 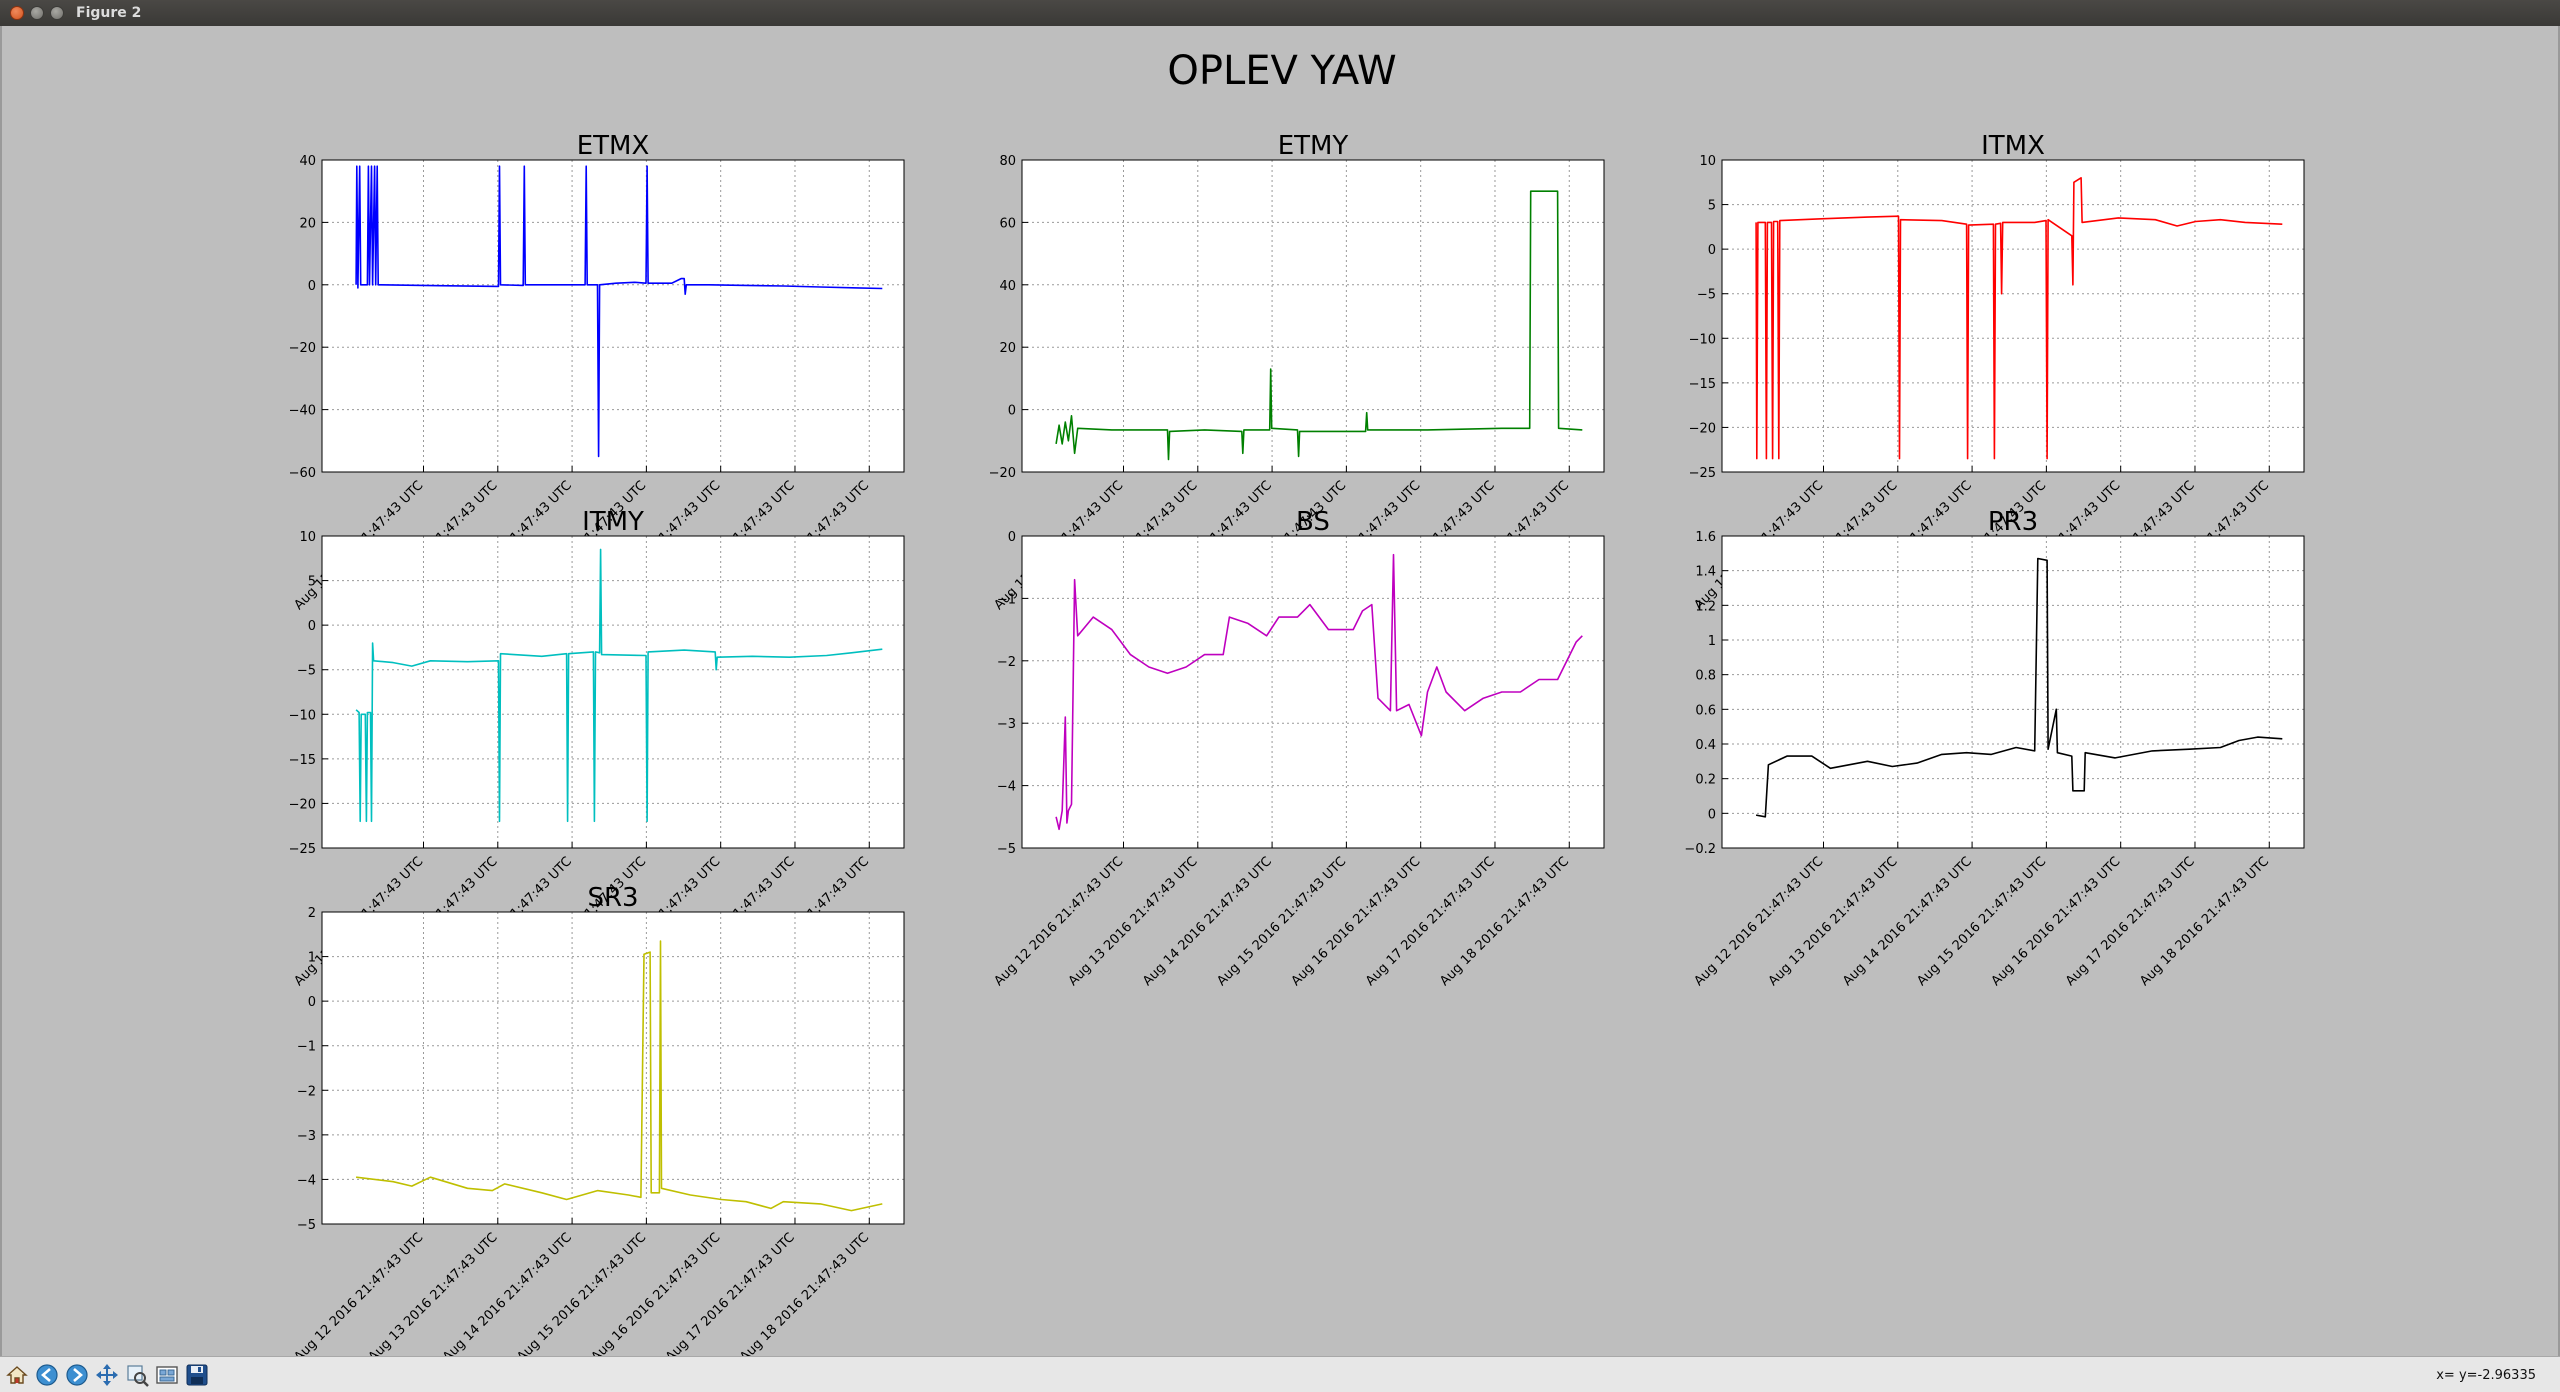 I want to click on forward-arrow-icon, so click(x=77, y=1375).